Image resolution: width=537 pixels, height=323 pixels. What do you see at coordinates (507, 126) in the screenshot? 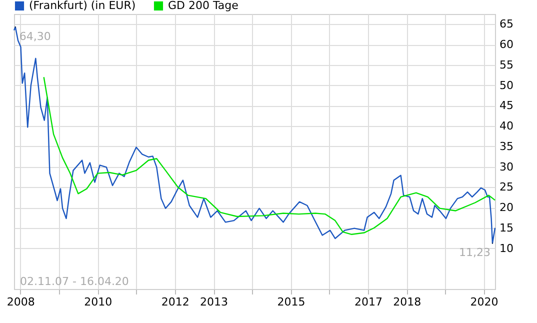
I see `y-tick-label: 40` at bounding box center [507, 126].